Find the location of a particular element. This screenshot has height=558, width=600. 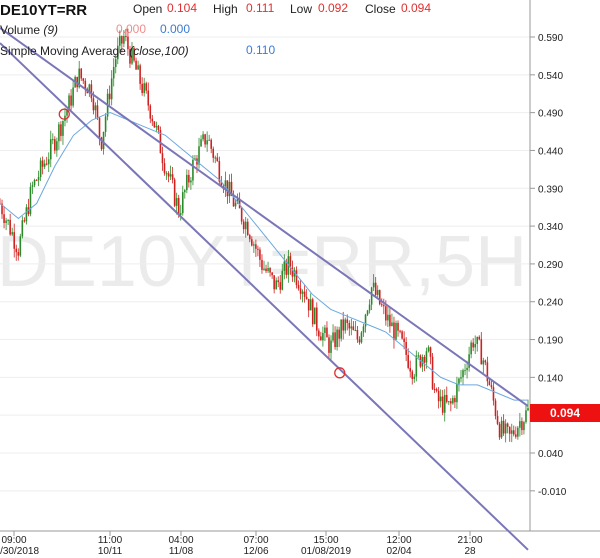

y-tick-label: 0.590 is located at coordinates (550, 38).